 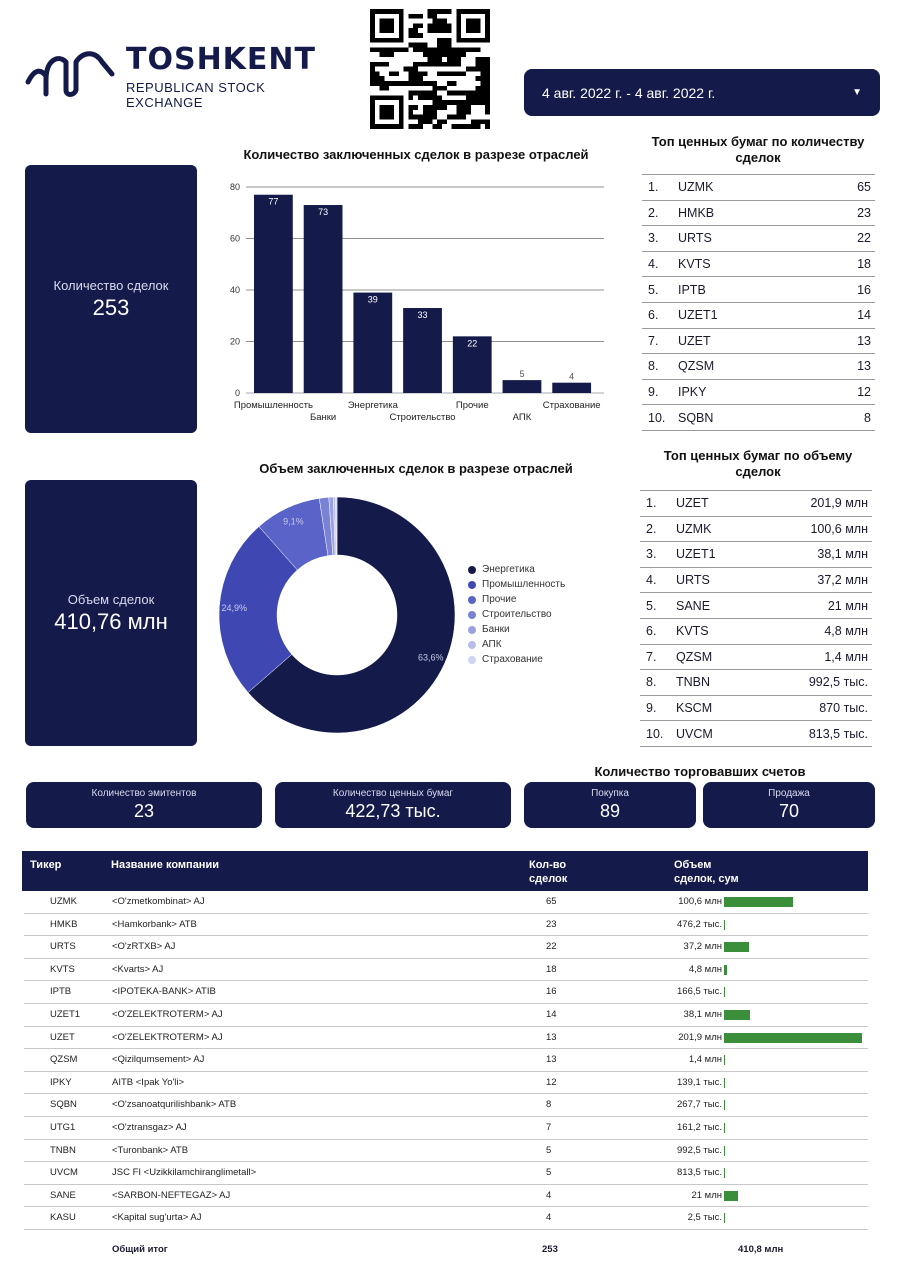 I want to click on bar-value-label: 39, so click(x=373, y=300).